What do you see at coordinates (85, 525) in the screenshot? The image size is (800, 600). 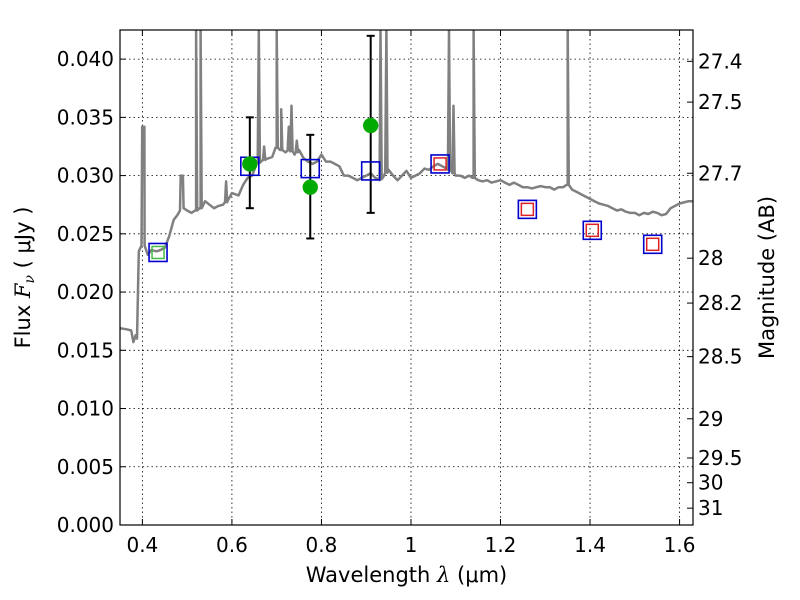 I see `y-tick-label: 0.000` at bounding box center [85, 525].